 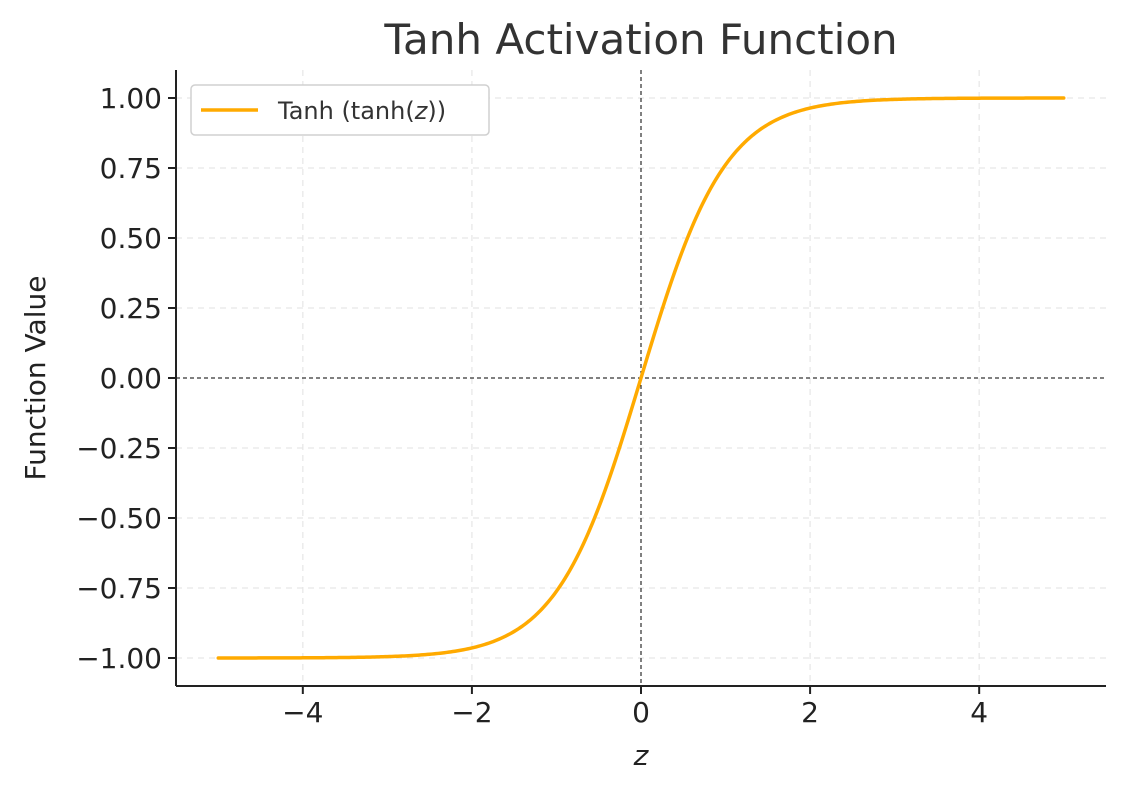 I want to click on x-ticks: −4 −2 0 2 4, so click(x=635, y=707).